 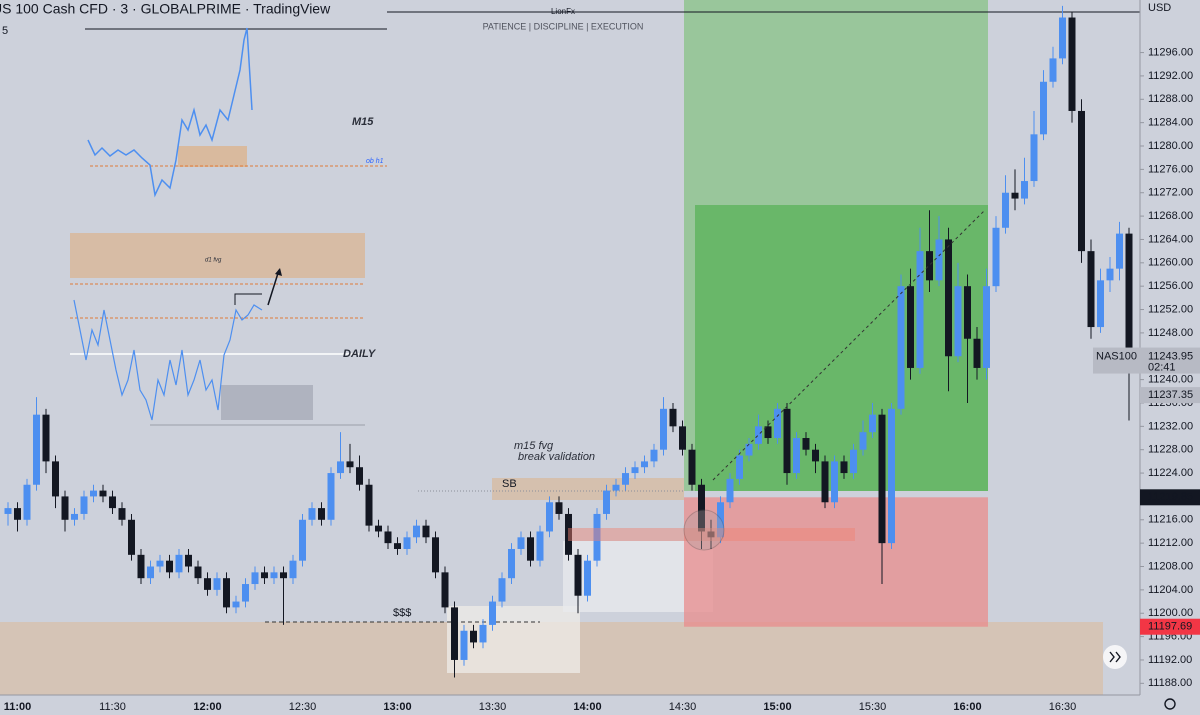 I want to click on price-tag-label: 11219.85, so click(x=1170, y=497).